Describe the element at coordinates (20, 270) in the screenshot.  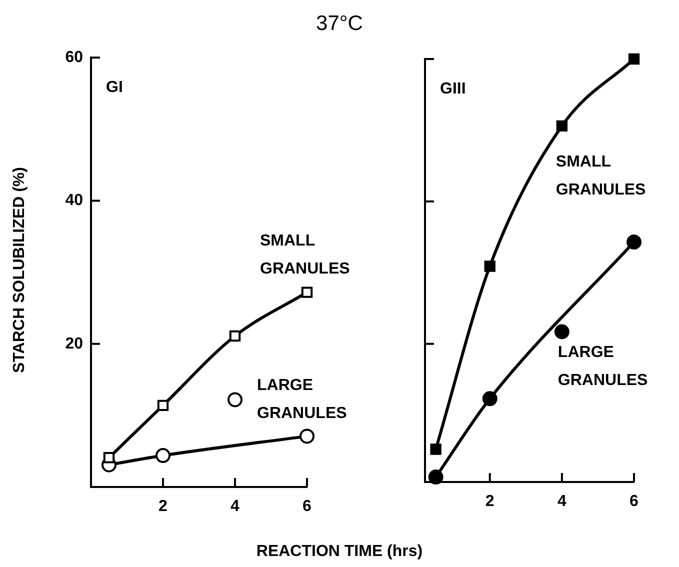
I see `y-axis-title: STARCH SOLUBILIZED (%)` at that location.